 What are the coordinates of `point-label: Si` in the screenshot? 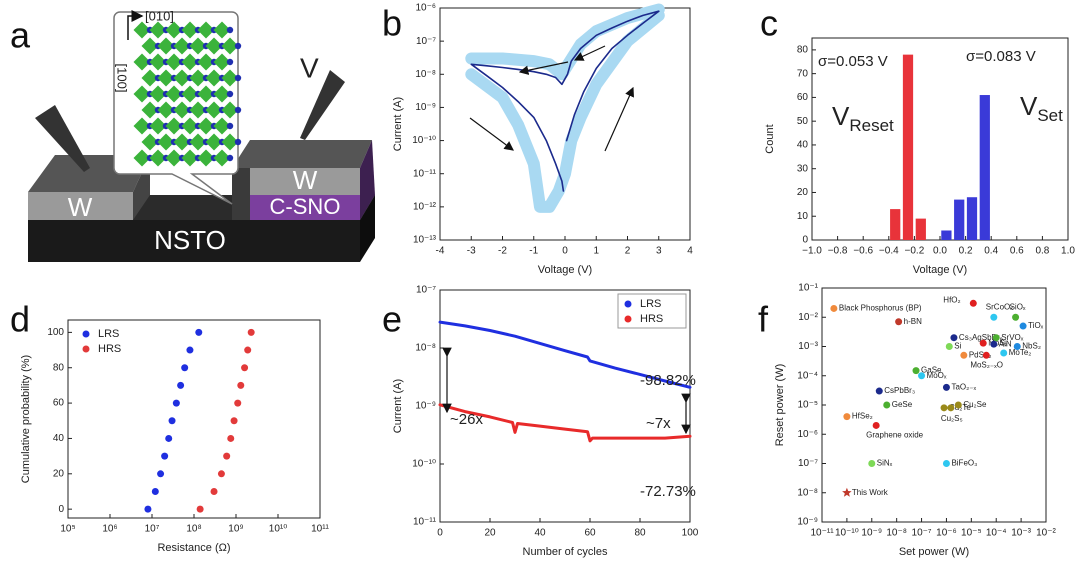 It's located at (957, 346).